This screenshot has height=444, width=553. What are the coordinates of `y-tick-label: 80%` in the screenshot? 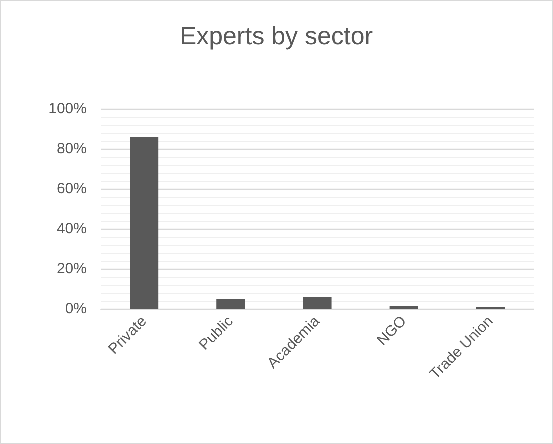 It's located at (71, 149).